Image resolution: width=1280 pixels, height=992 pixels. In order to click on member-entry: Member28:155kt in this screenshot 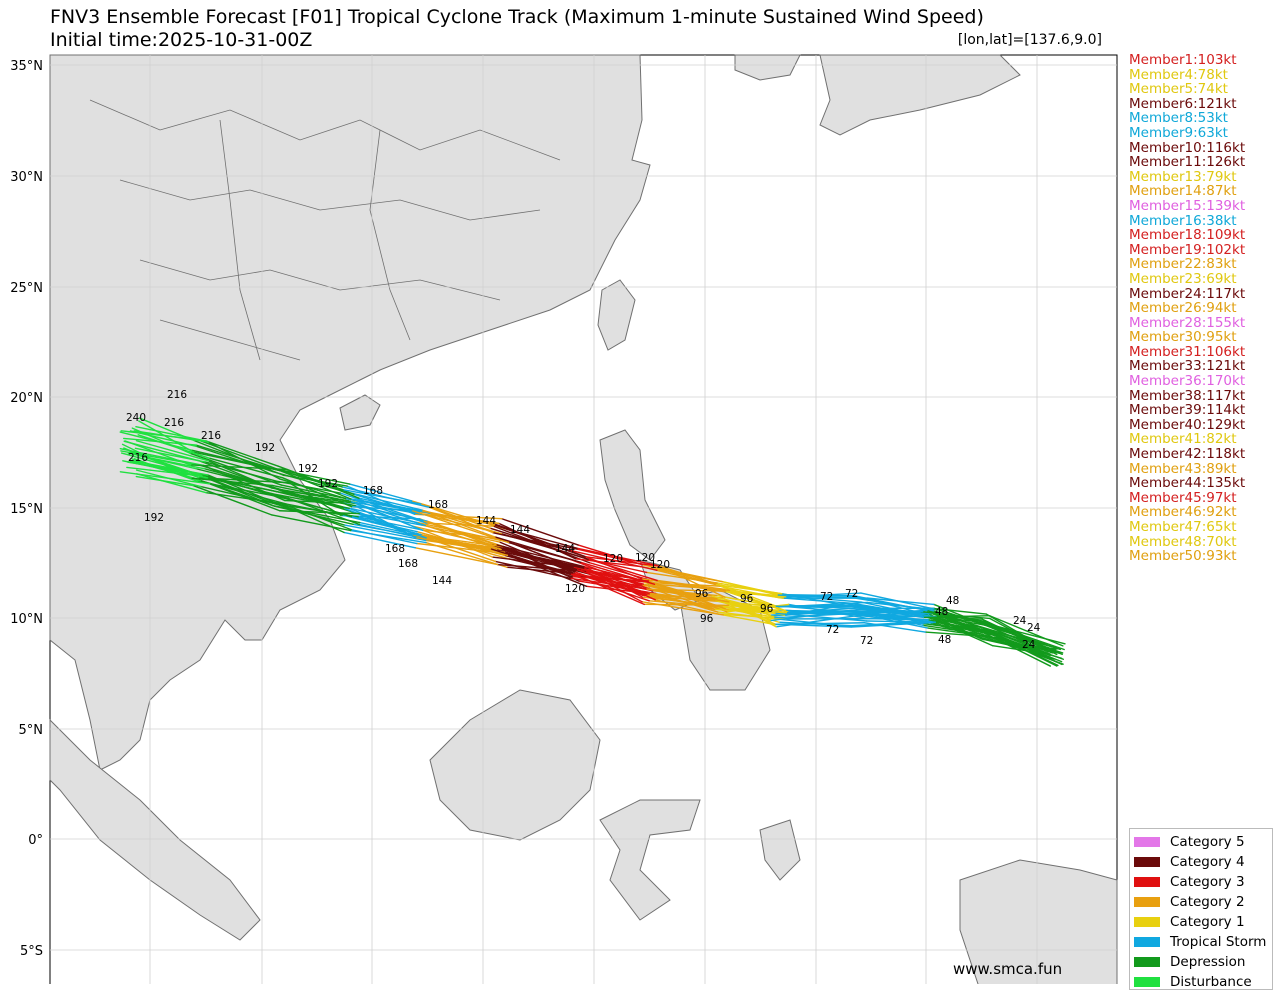, I will do `click(1187, 323)`.